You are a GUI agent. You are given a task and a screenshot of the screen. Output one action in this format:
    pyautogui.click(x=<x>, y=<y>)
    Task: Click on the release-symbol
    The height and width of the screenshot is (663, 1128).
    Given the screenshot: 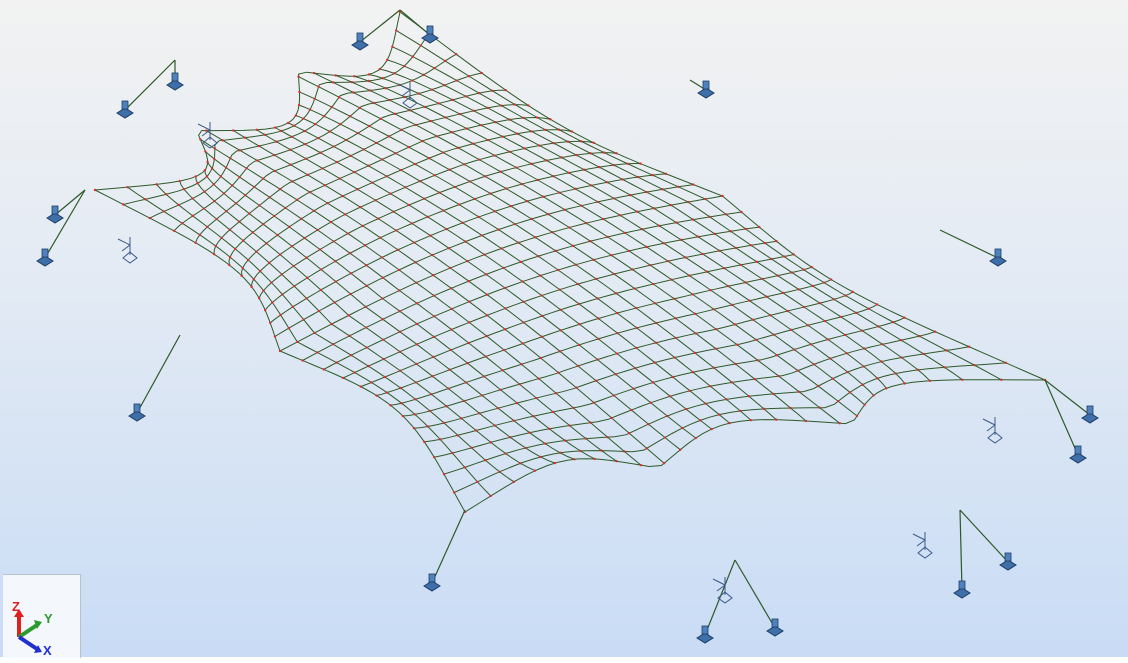 What is the action you would take?
    pyautogui.click(x=922, y=545)
    